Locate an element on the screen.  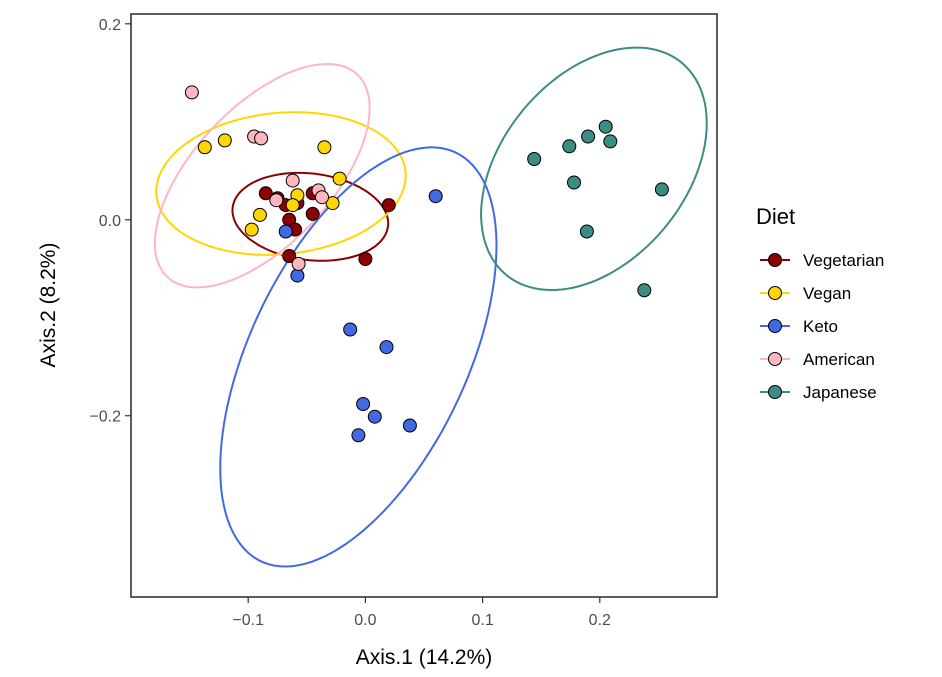
legend-title: Diet is located at coordinates (775, 216).